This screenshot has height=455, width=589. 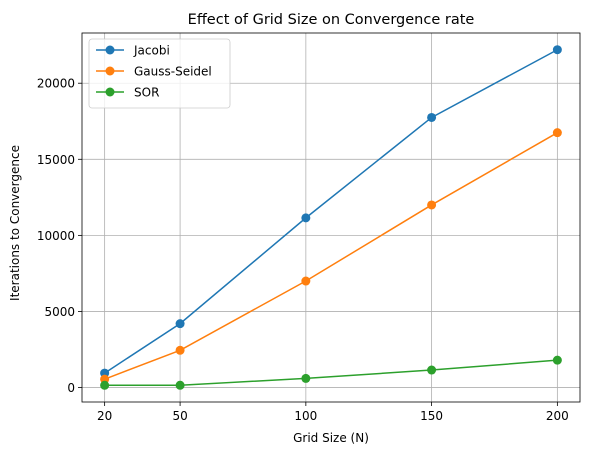 What do you see at coordinates (333, 412) in the screenshot?
I see `x-axis-ticks: 20 50 100 150 200` at bounding box center [333, 412].